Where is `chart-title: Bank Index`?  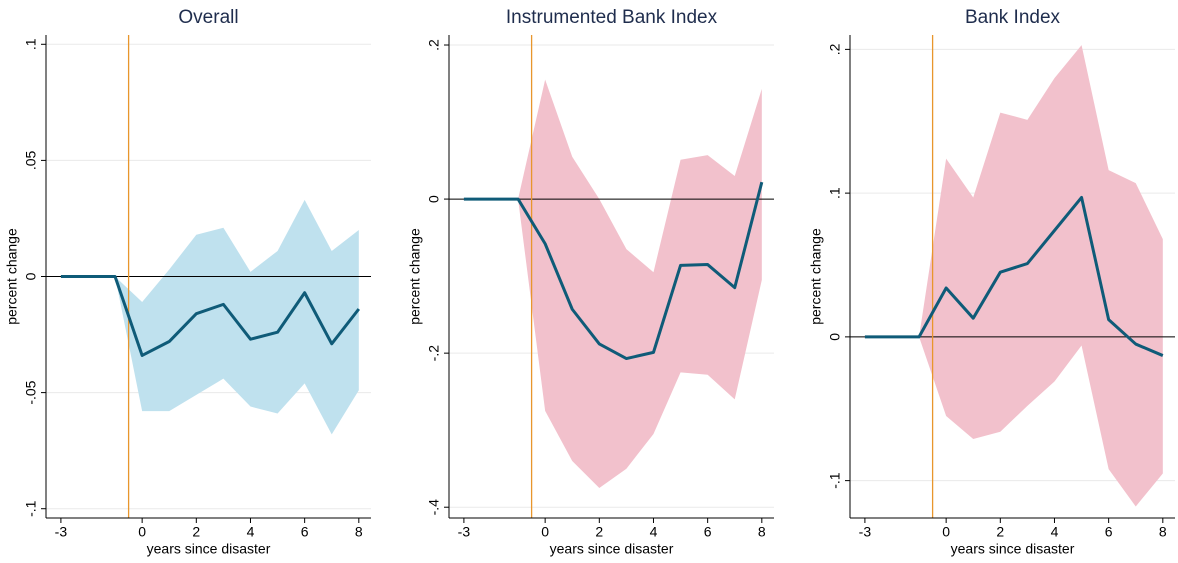 chart-title: Bank Index is located at coordinates (1013, 17).